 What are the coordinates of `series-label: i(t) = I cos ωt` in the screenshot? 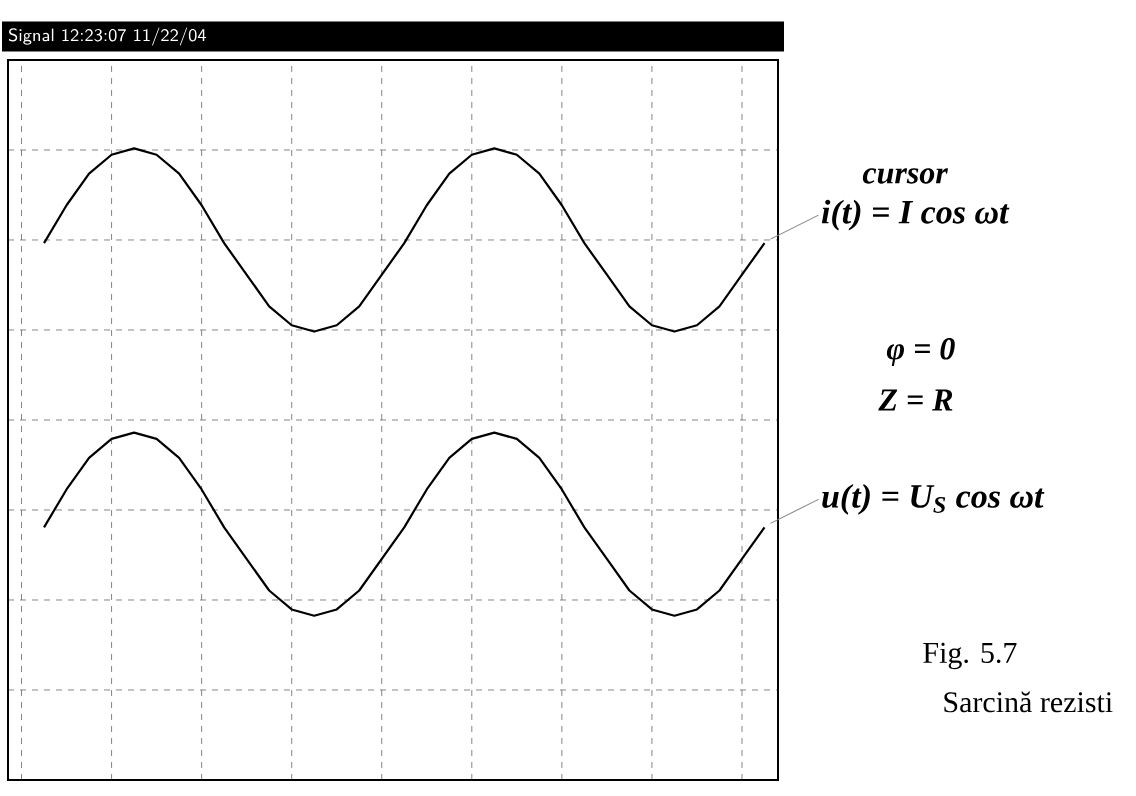 It's located at (915, 215).